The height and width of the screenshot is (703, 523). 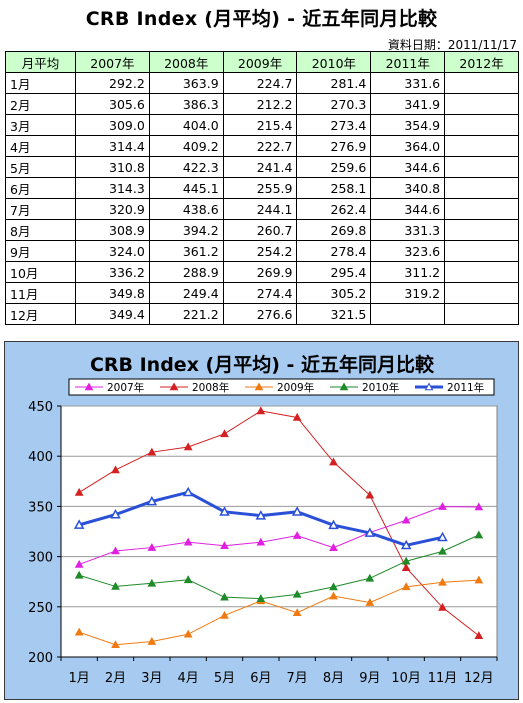 What do you see at coordinates (112, 293) in the screenshot?
I see `value-cell: 349.8` at bounding box center [112, 293].